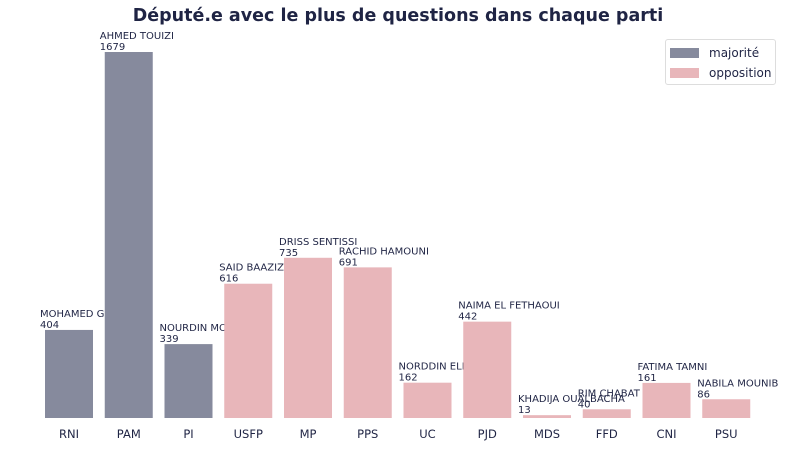  What do you see at coordinates (684, 73) in the screenshot?
I see `legend-swatch-opposition` at bounding box center [684, 73].